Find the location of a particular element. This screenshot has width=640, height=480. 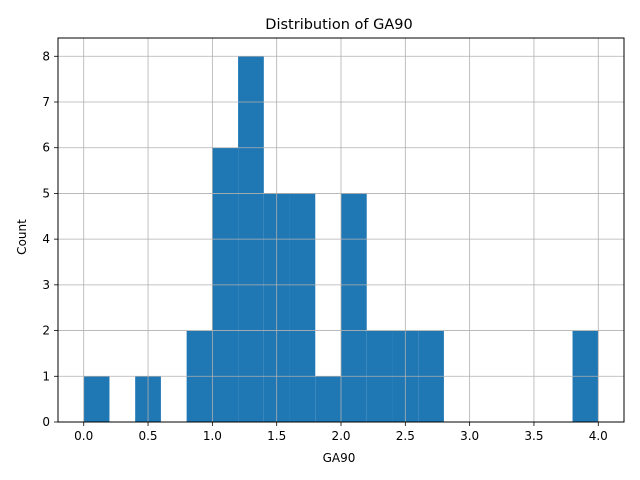

y-tick-label: 5 is located at coordinates (46, 193).